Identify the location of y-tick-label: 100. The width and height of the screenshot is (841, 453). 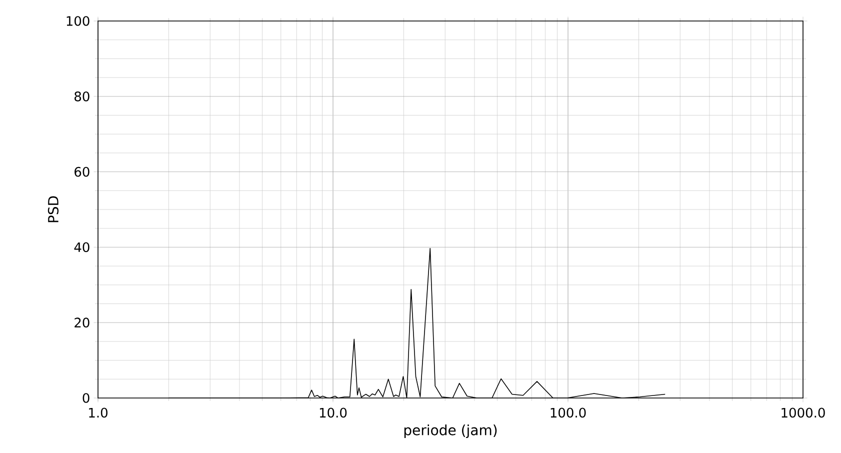
(78, 21).